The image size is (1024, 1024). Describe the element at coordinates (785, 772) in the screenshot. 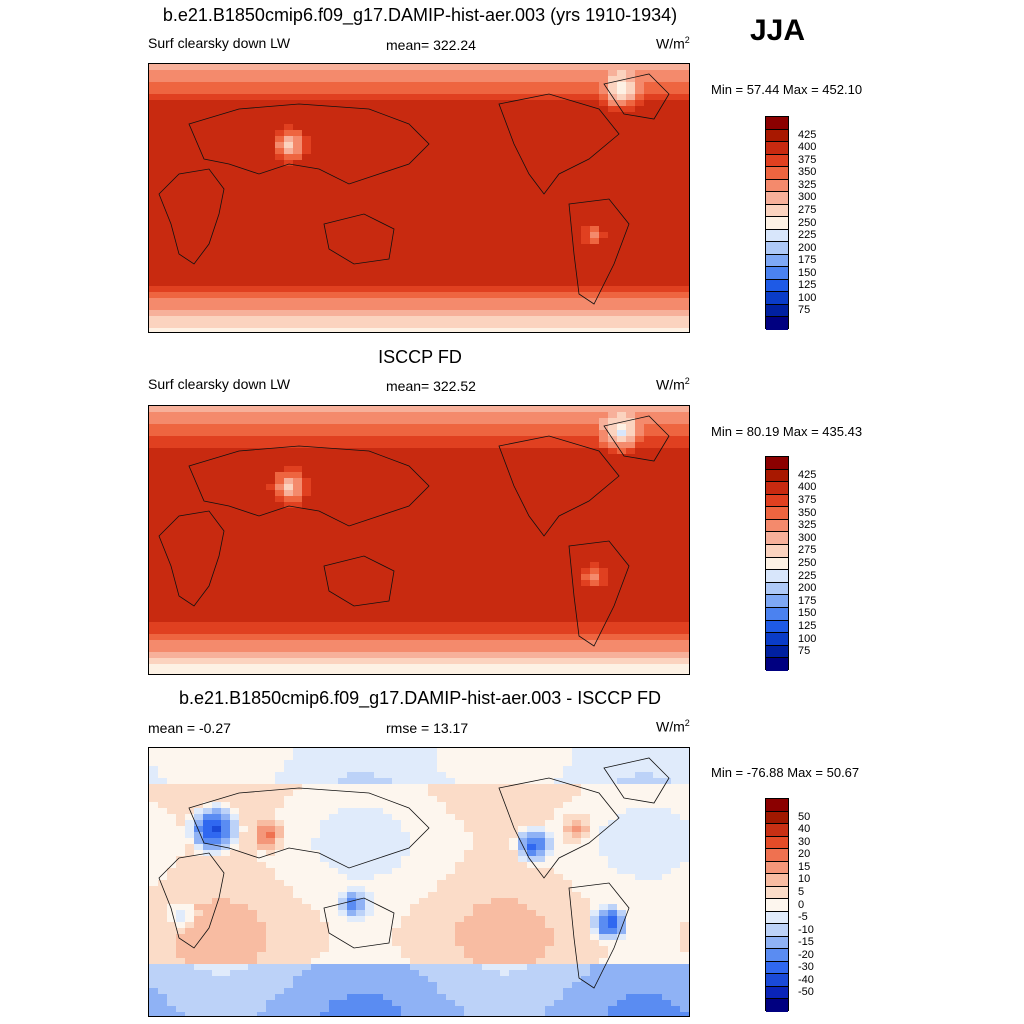

I see `min-max-label: Min = -76.88 Max = 50.67` at that location.